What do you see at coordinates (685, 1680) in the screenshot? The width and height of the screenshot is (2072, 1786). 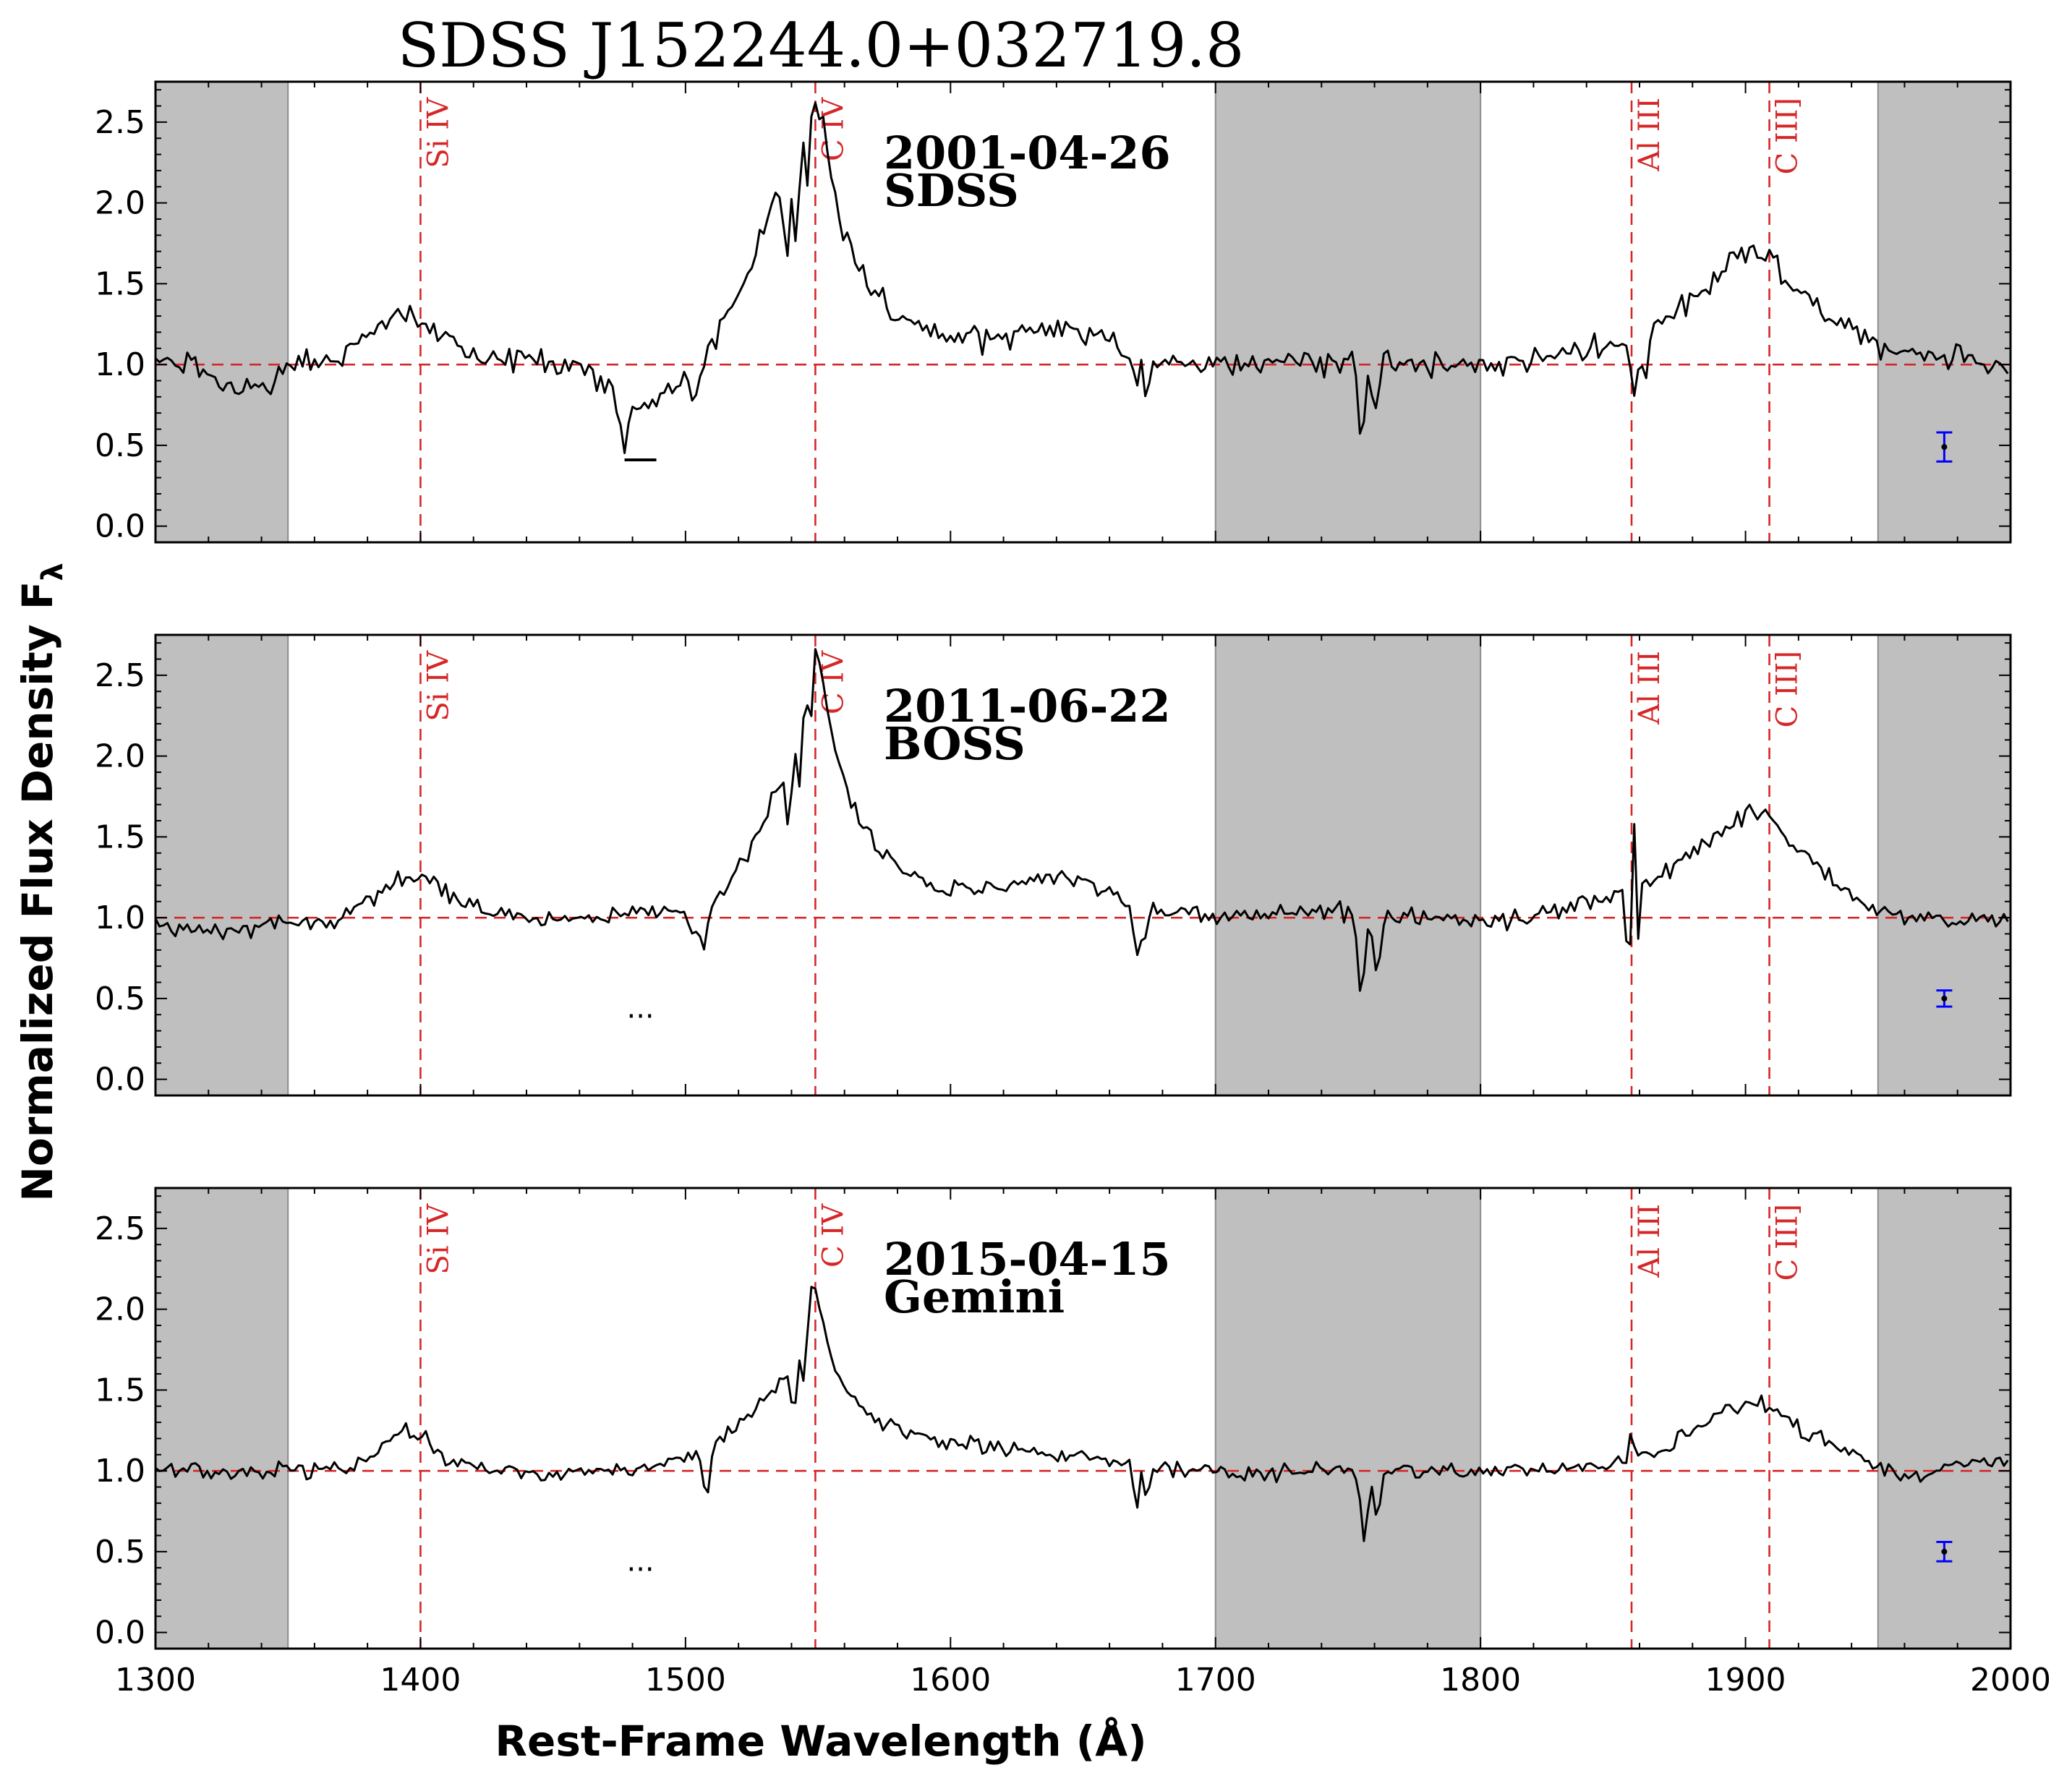 I see `x-tick-label: 1500` at bounding box center [685, 1680].